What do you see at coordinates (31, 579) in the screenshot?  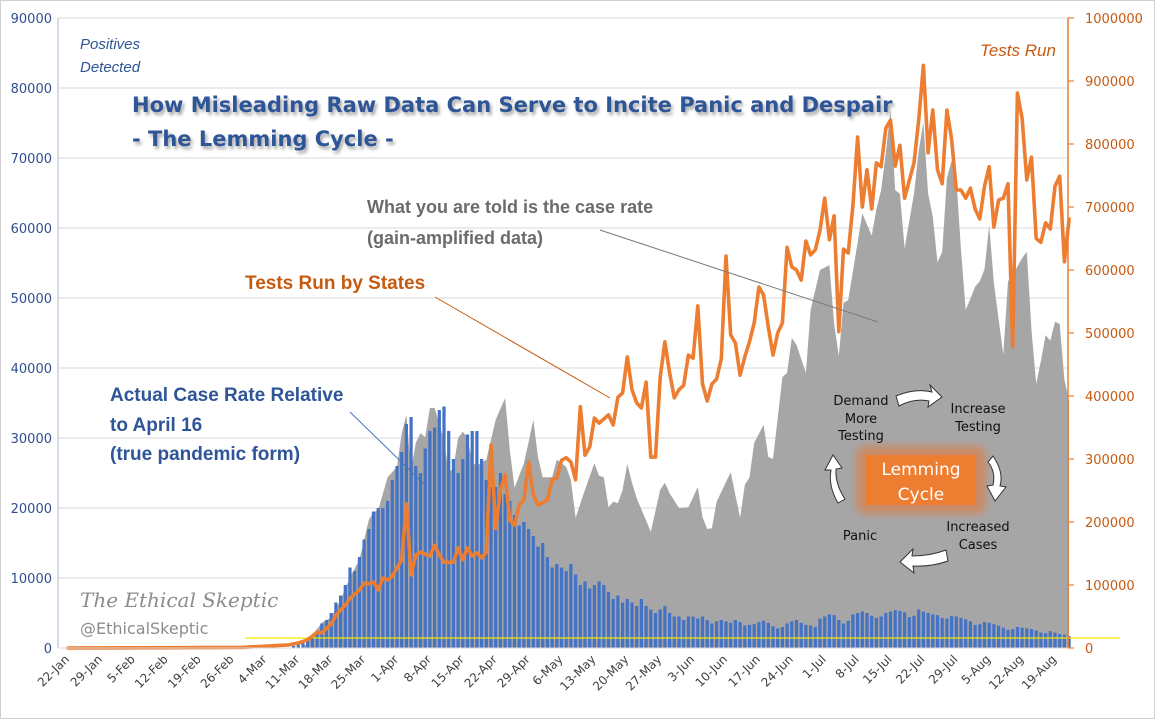 I see `left-tick-label: 10000` at bounding box center [31, 579].